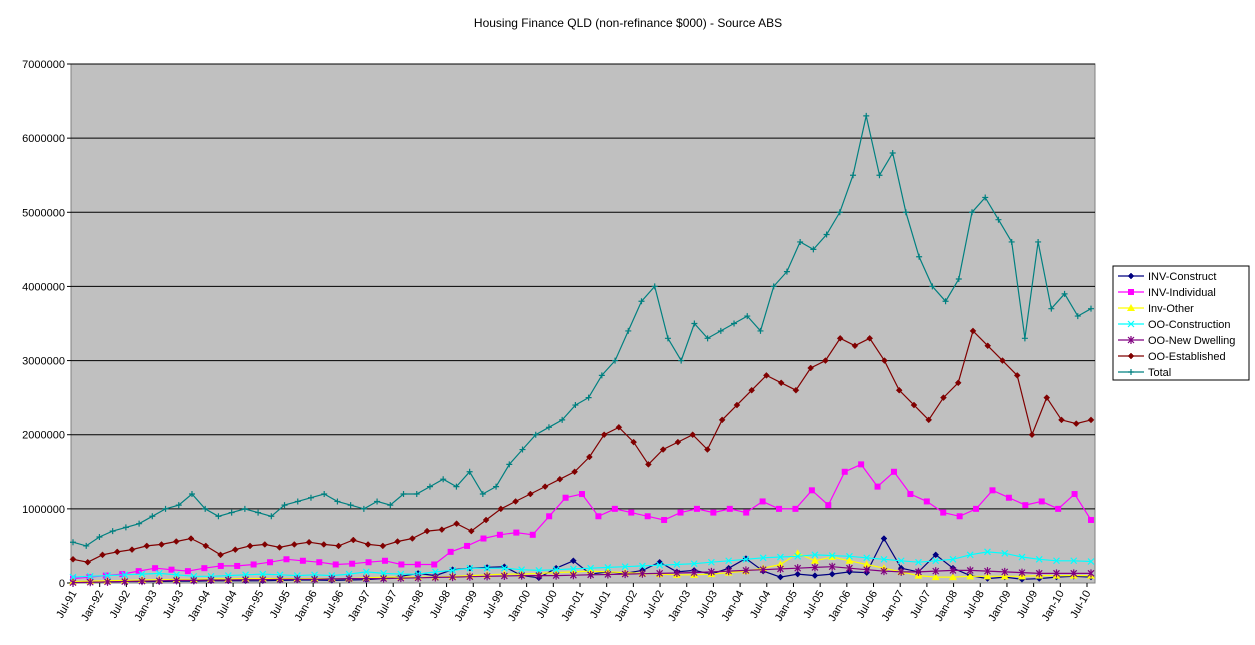 The height and width of the screenshot is (645, 1255). Describe the element at coordinates (120, 605) in the screenshot. I see `x-tick-label: Jul-92` at that location.